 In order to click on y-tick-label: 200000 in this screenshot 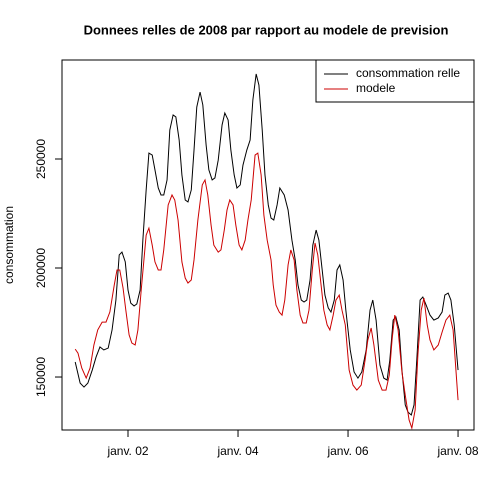, I will do `click(41, 268)`.